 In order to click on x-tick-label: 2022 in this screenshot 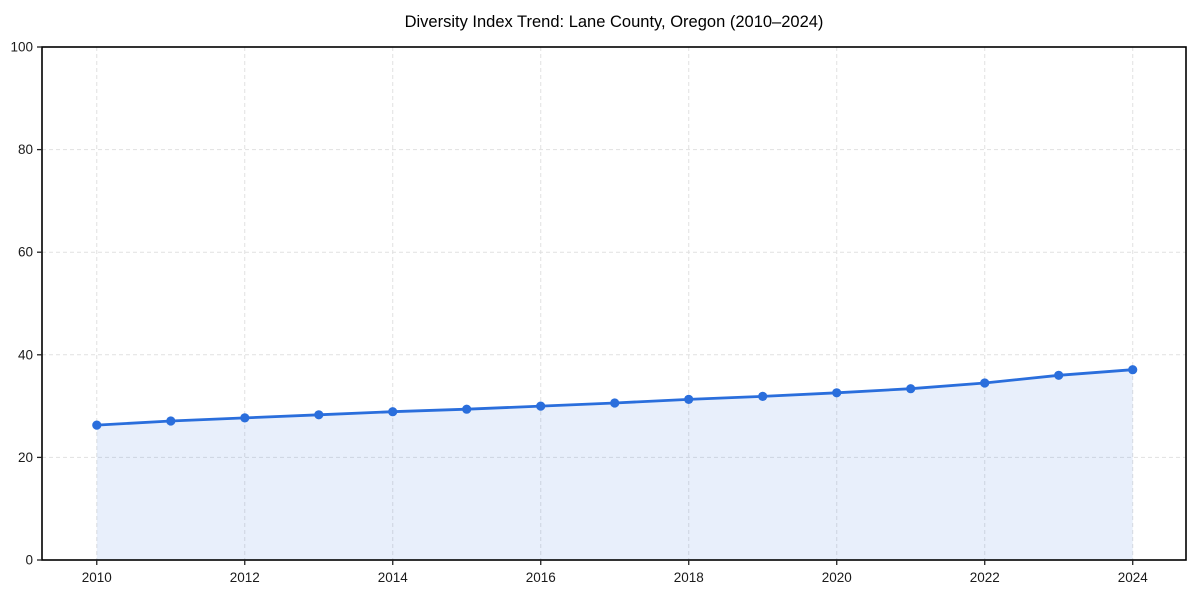, I will do `click(985, 577)`.